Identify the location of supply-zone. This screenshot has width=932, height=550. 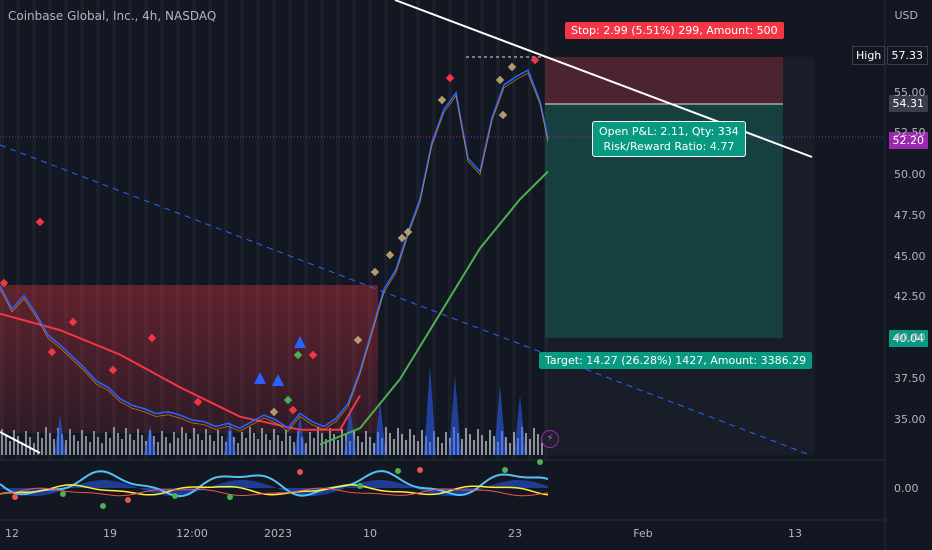
(189, 359).